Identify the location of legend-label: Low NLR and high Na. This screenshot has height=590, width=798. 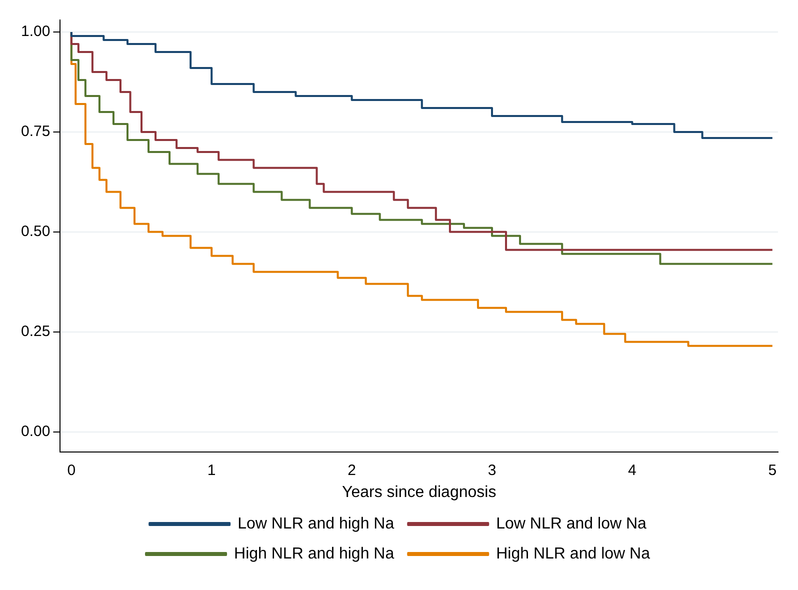
(316, 523).